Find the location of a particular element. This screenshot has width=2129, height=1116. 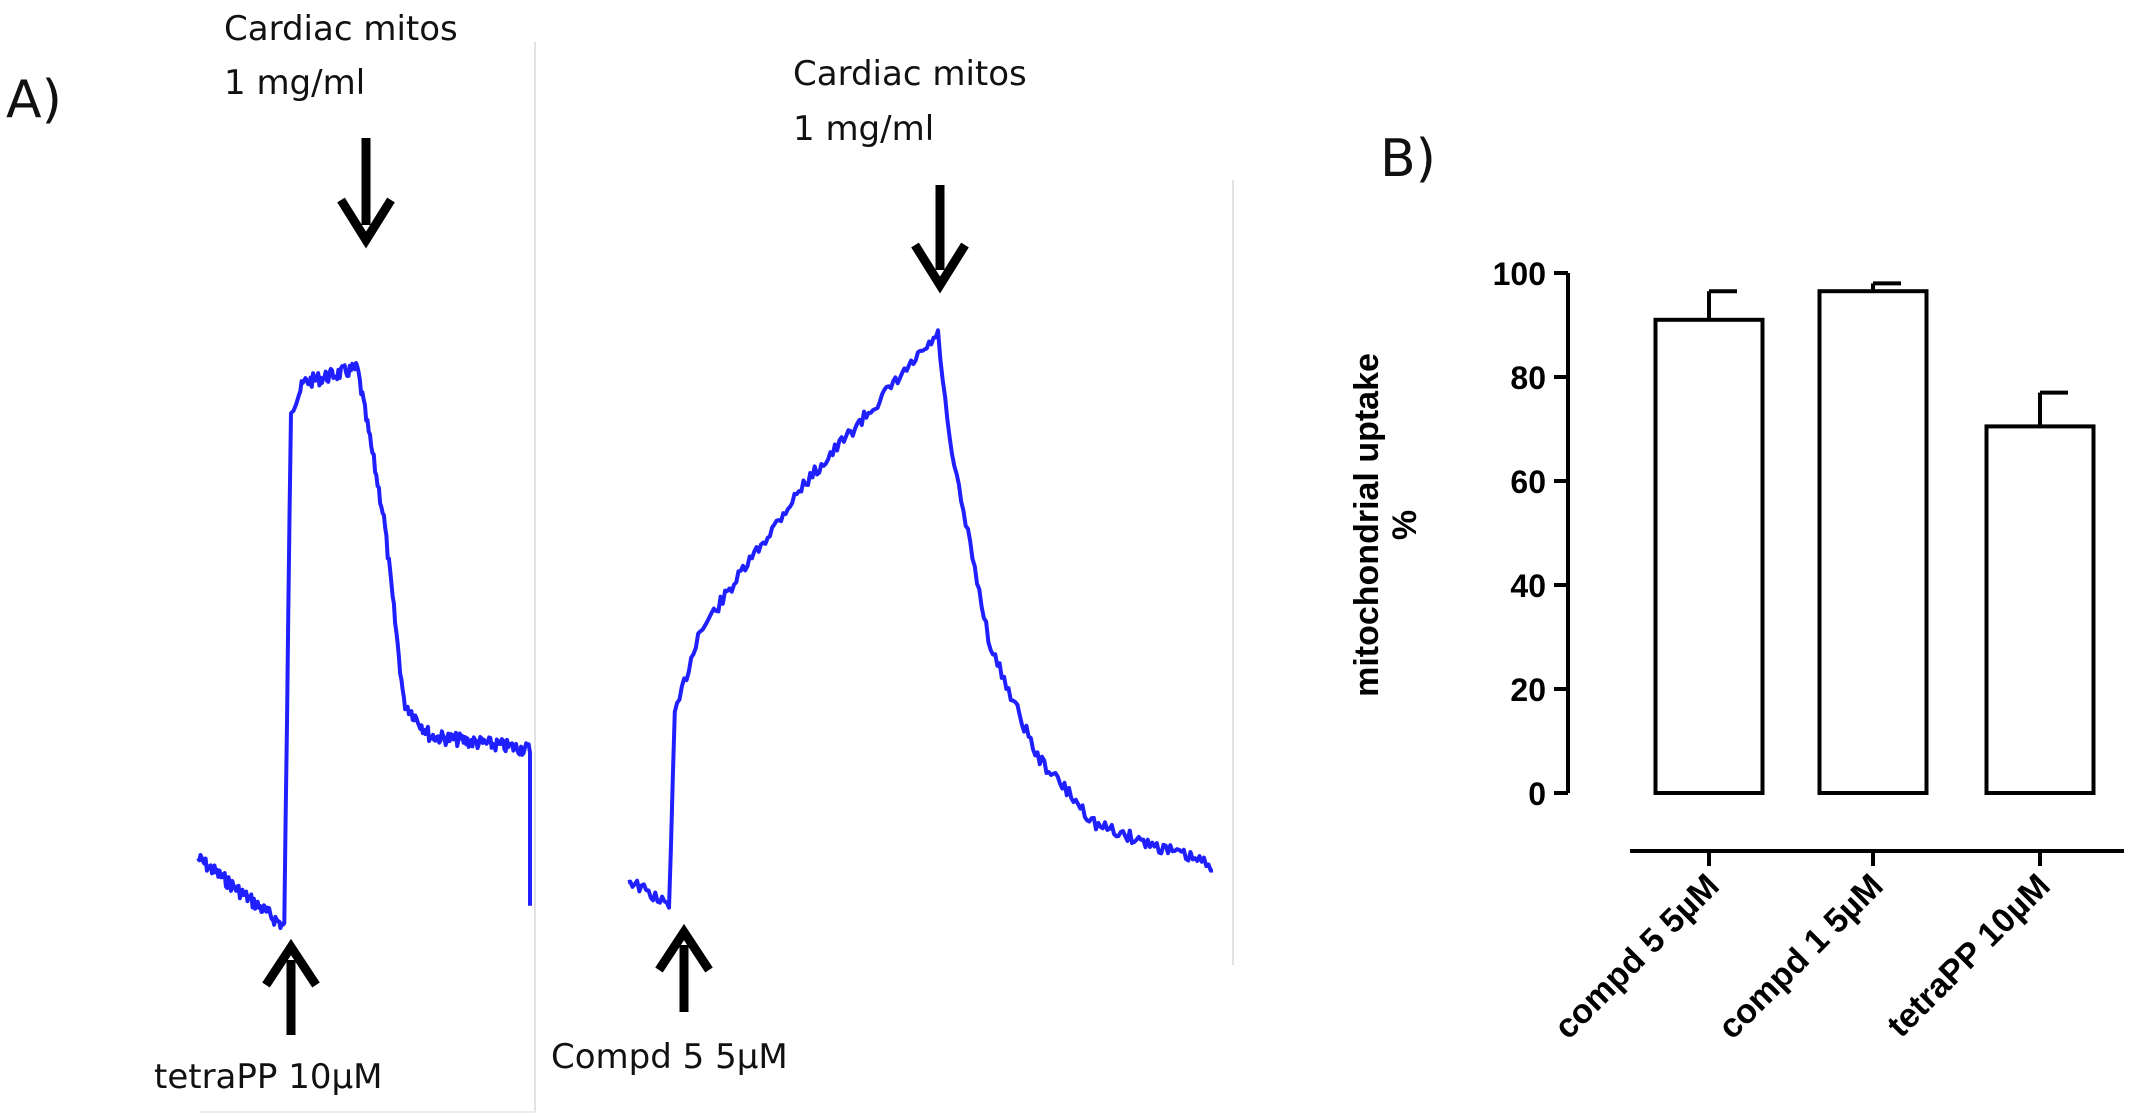

x-tick-label-1: compd 5 5µM is located at coordinates (1637, 957).